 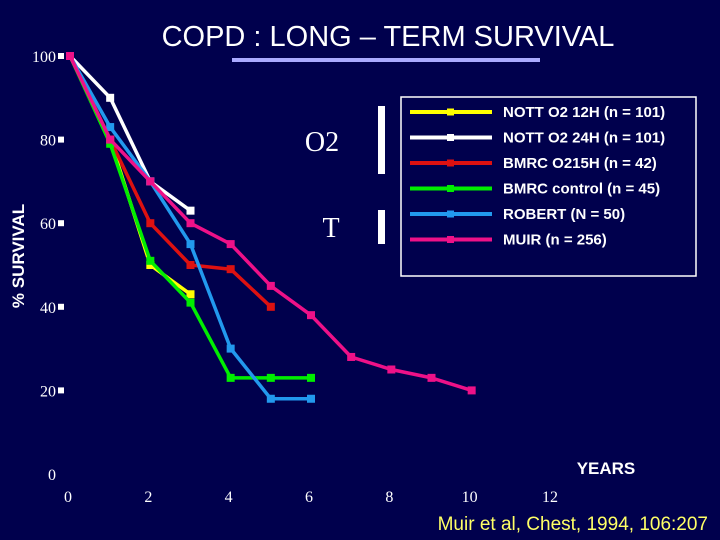 I want to click on x-axis-ticks: 0 2 4 6 8 10 12, so click(x=311, y=497).